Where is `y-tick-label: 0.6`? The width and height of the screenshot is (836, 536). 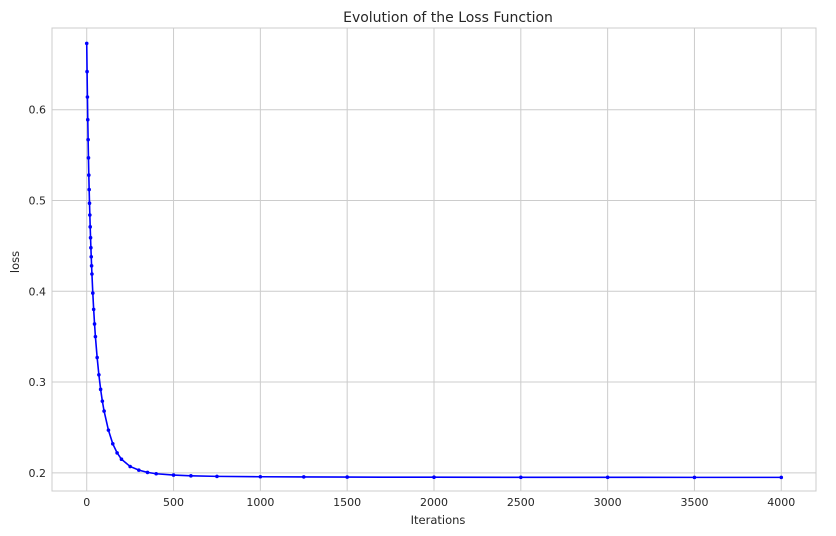 y-tick-label: 0.6 is located at coordinates (38, 110).